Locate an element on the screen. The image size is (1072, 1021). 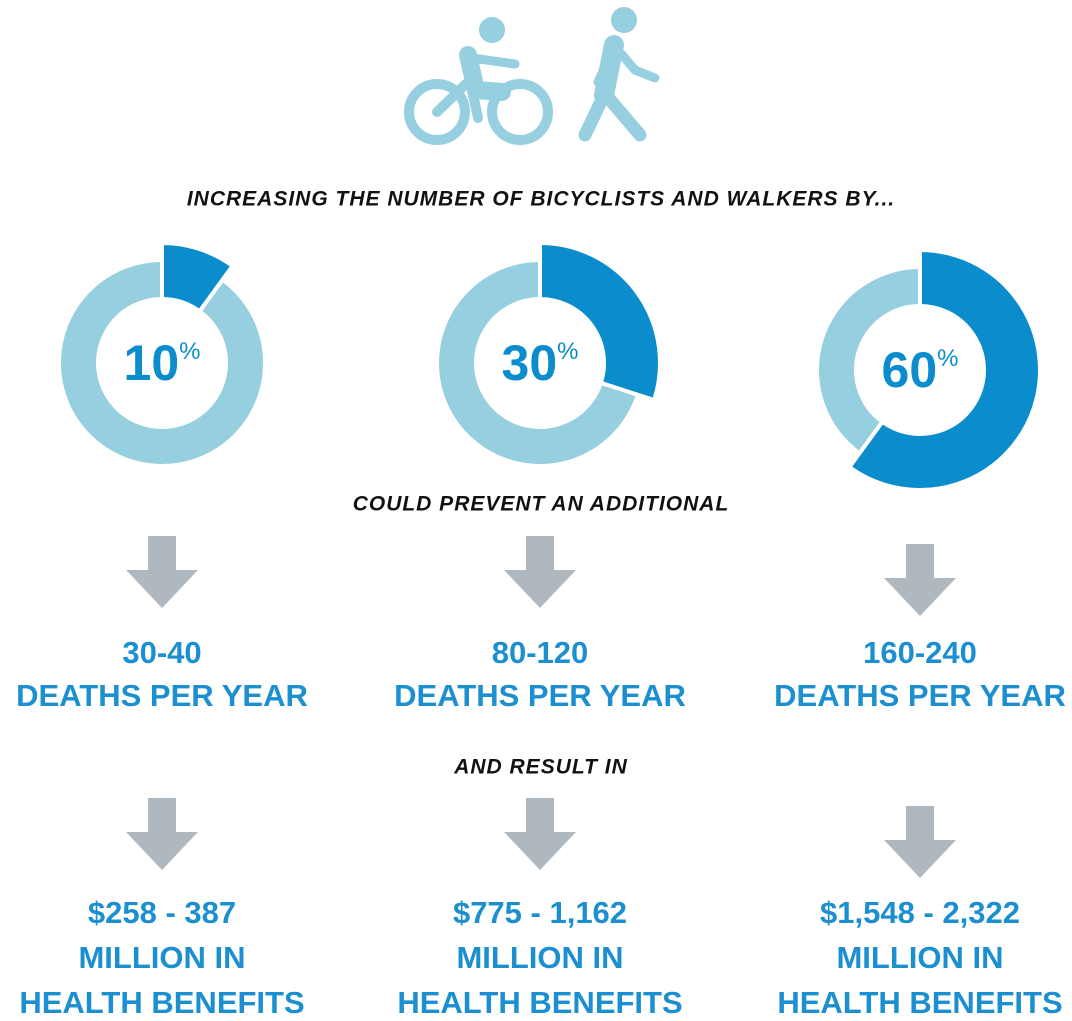
percent-label: 60% is located at coordinates (920, 370).